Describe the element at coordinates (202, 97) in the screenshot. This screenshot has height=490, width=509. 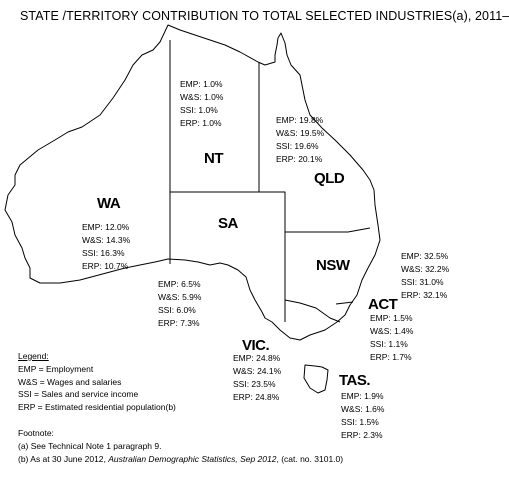
I see `stat-line: W&S: 1.0%` at that location.